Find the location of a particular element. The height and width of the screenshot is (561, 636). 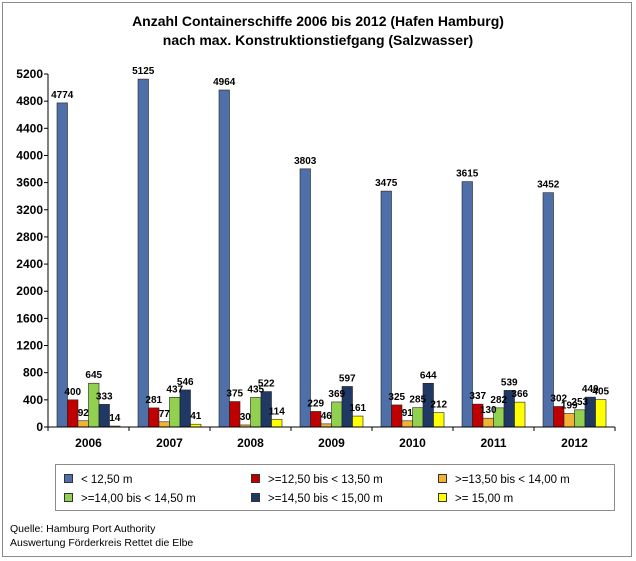

data-label: 14 is located at coordinates (115, 418).